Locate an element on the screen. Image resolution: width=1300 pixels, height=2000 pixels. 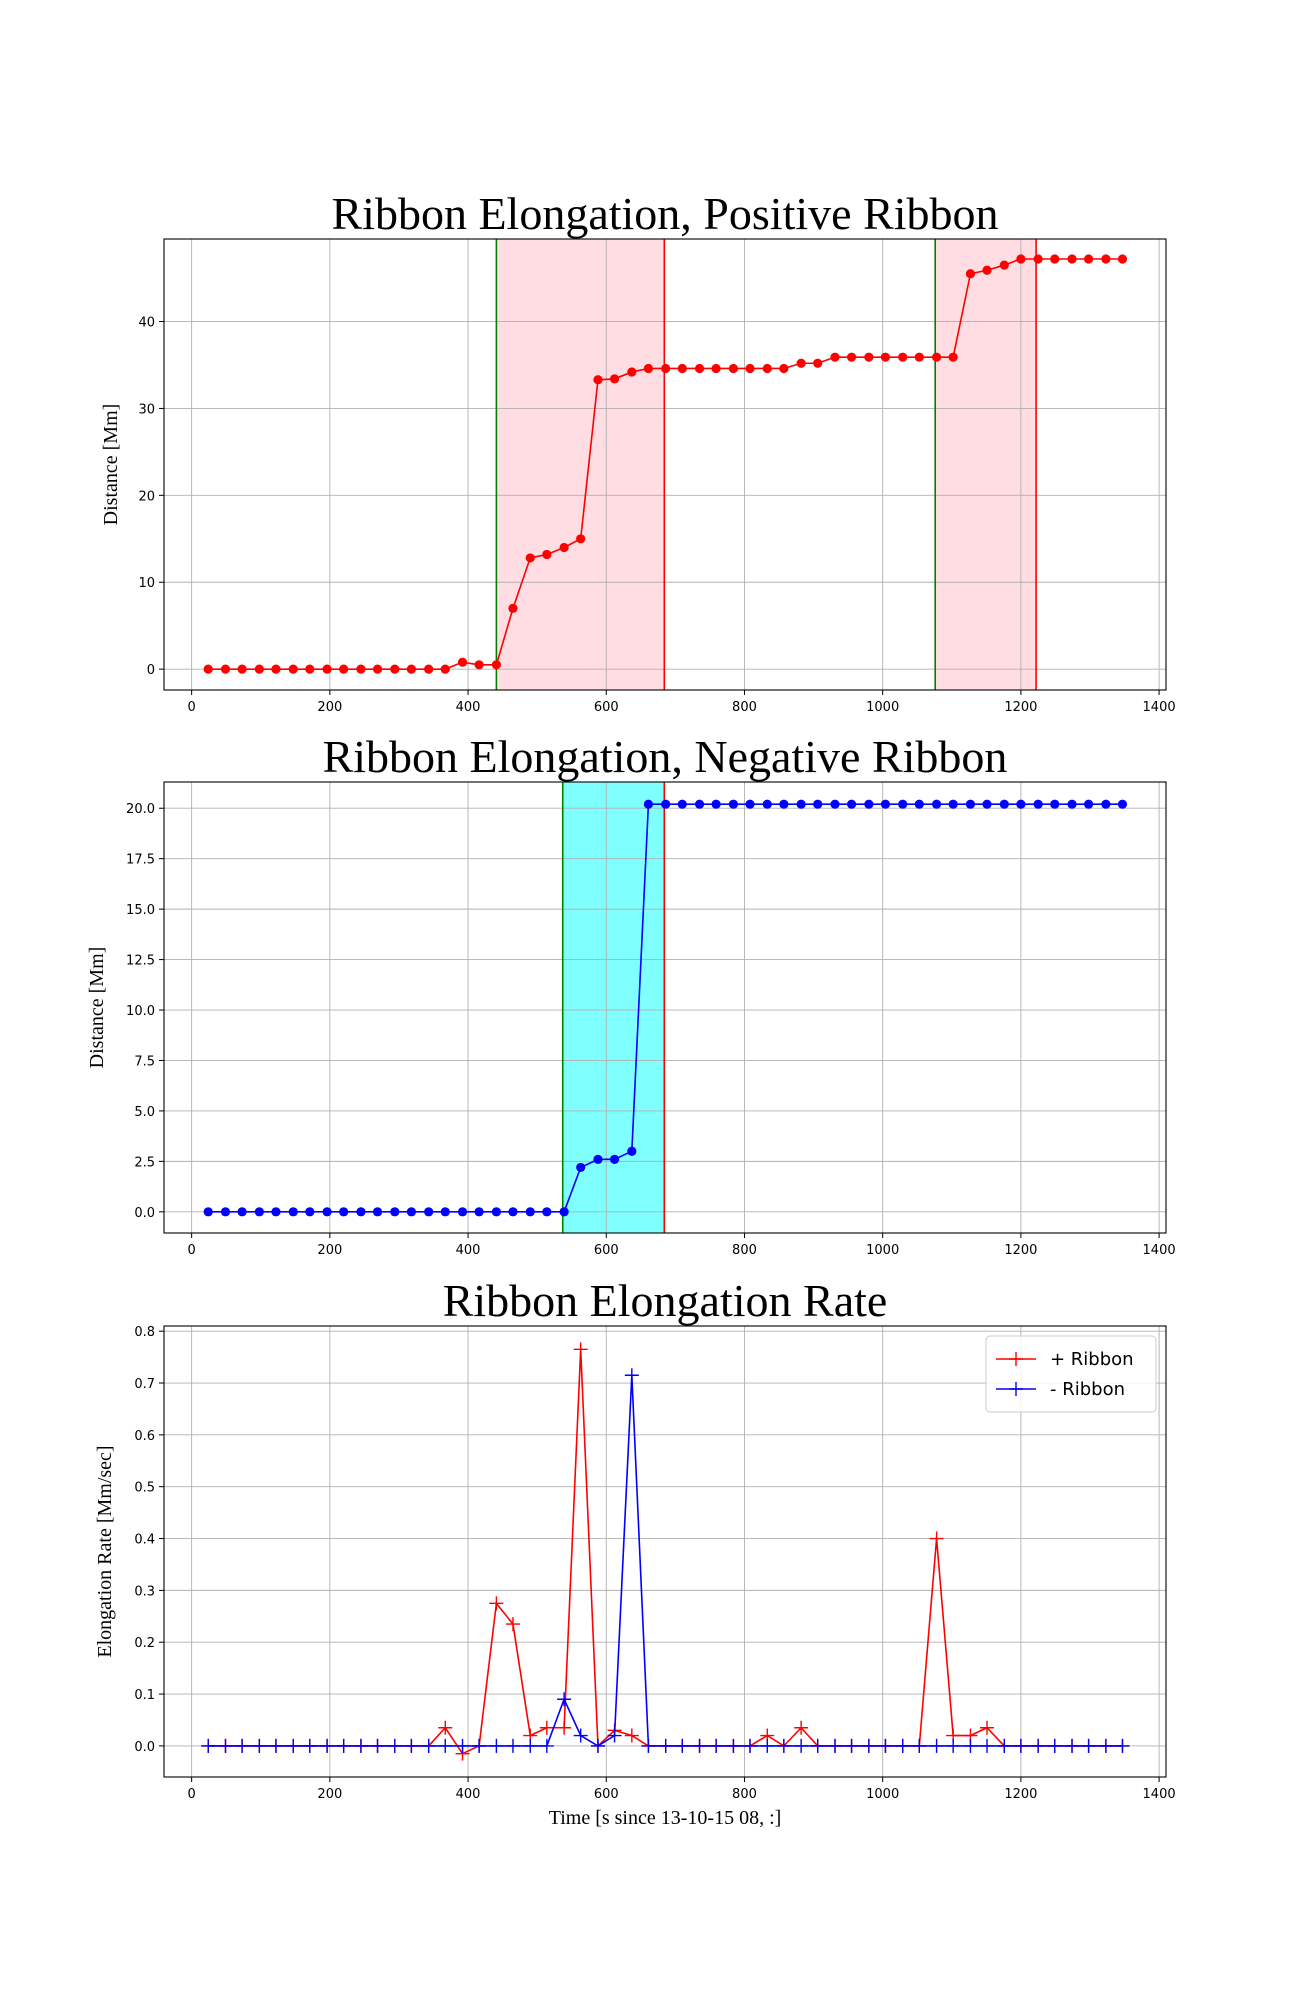
y-tick-label: 15.0 is located at coordinates (140, 910).